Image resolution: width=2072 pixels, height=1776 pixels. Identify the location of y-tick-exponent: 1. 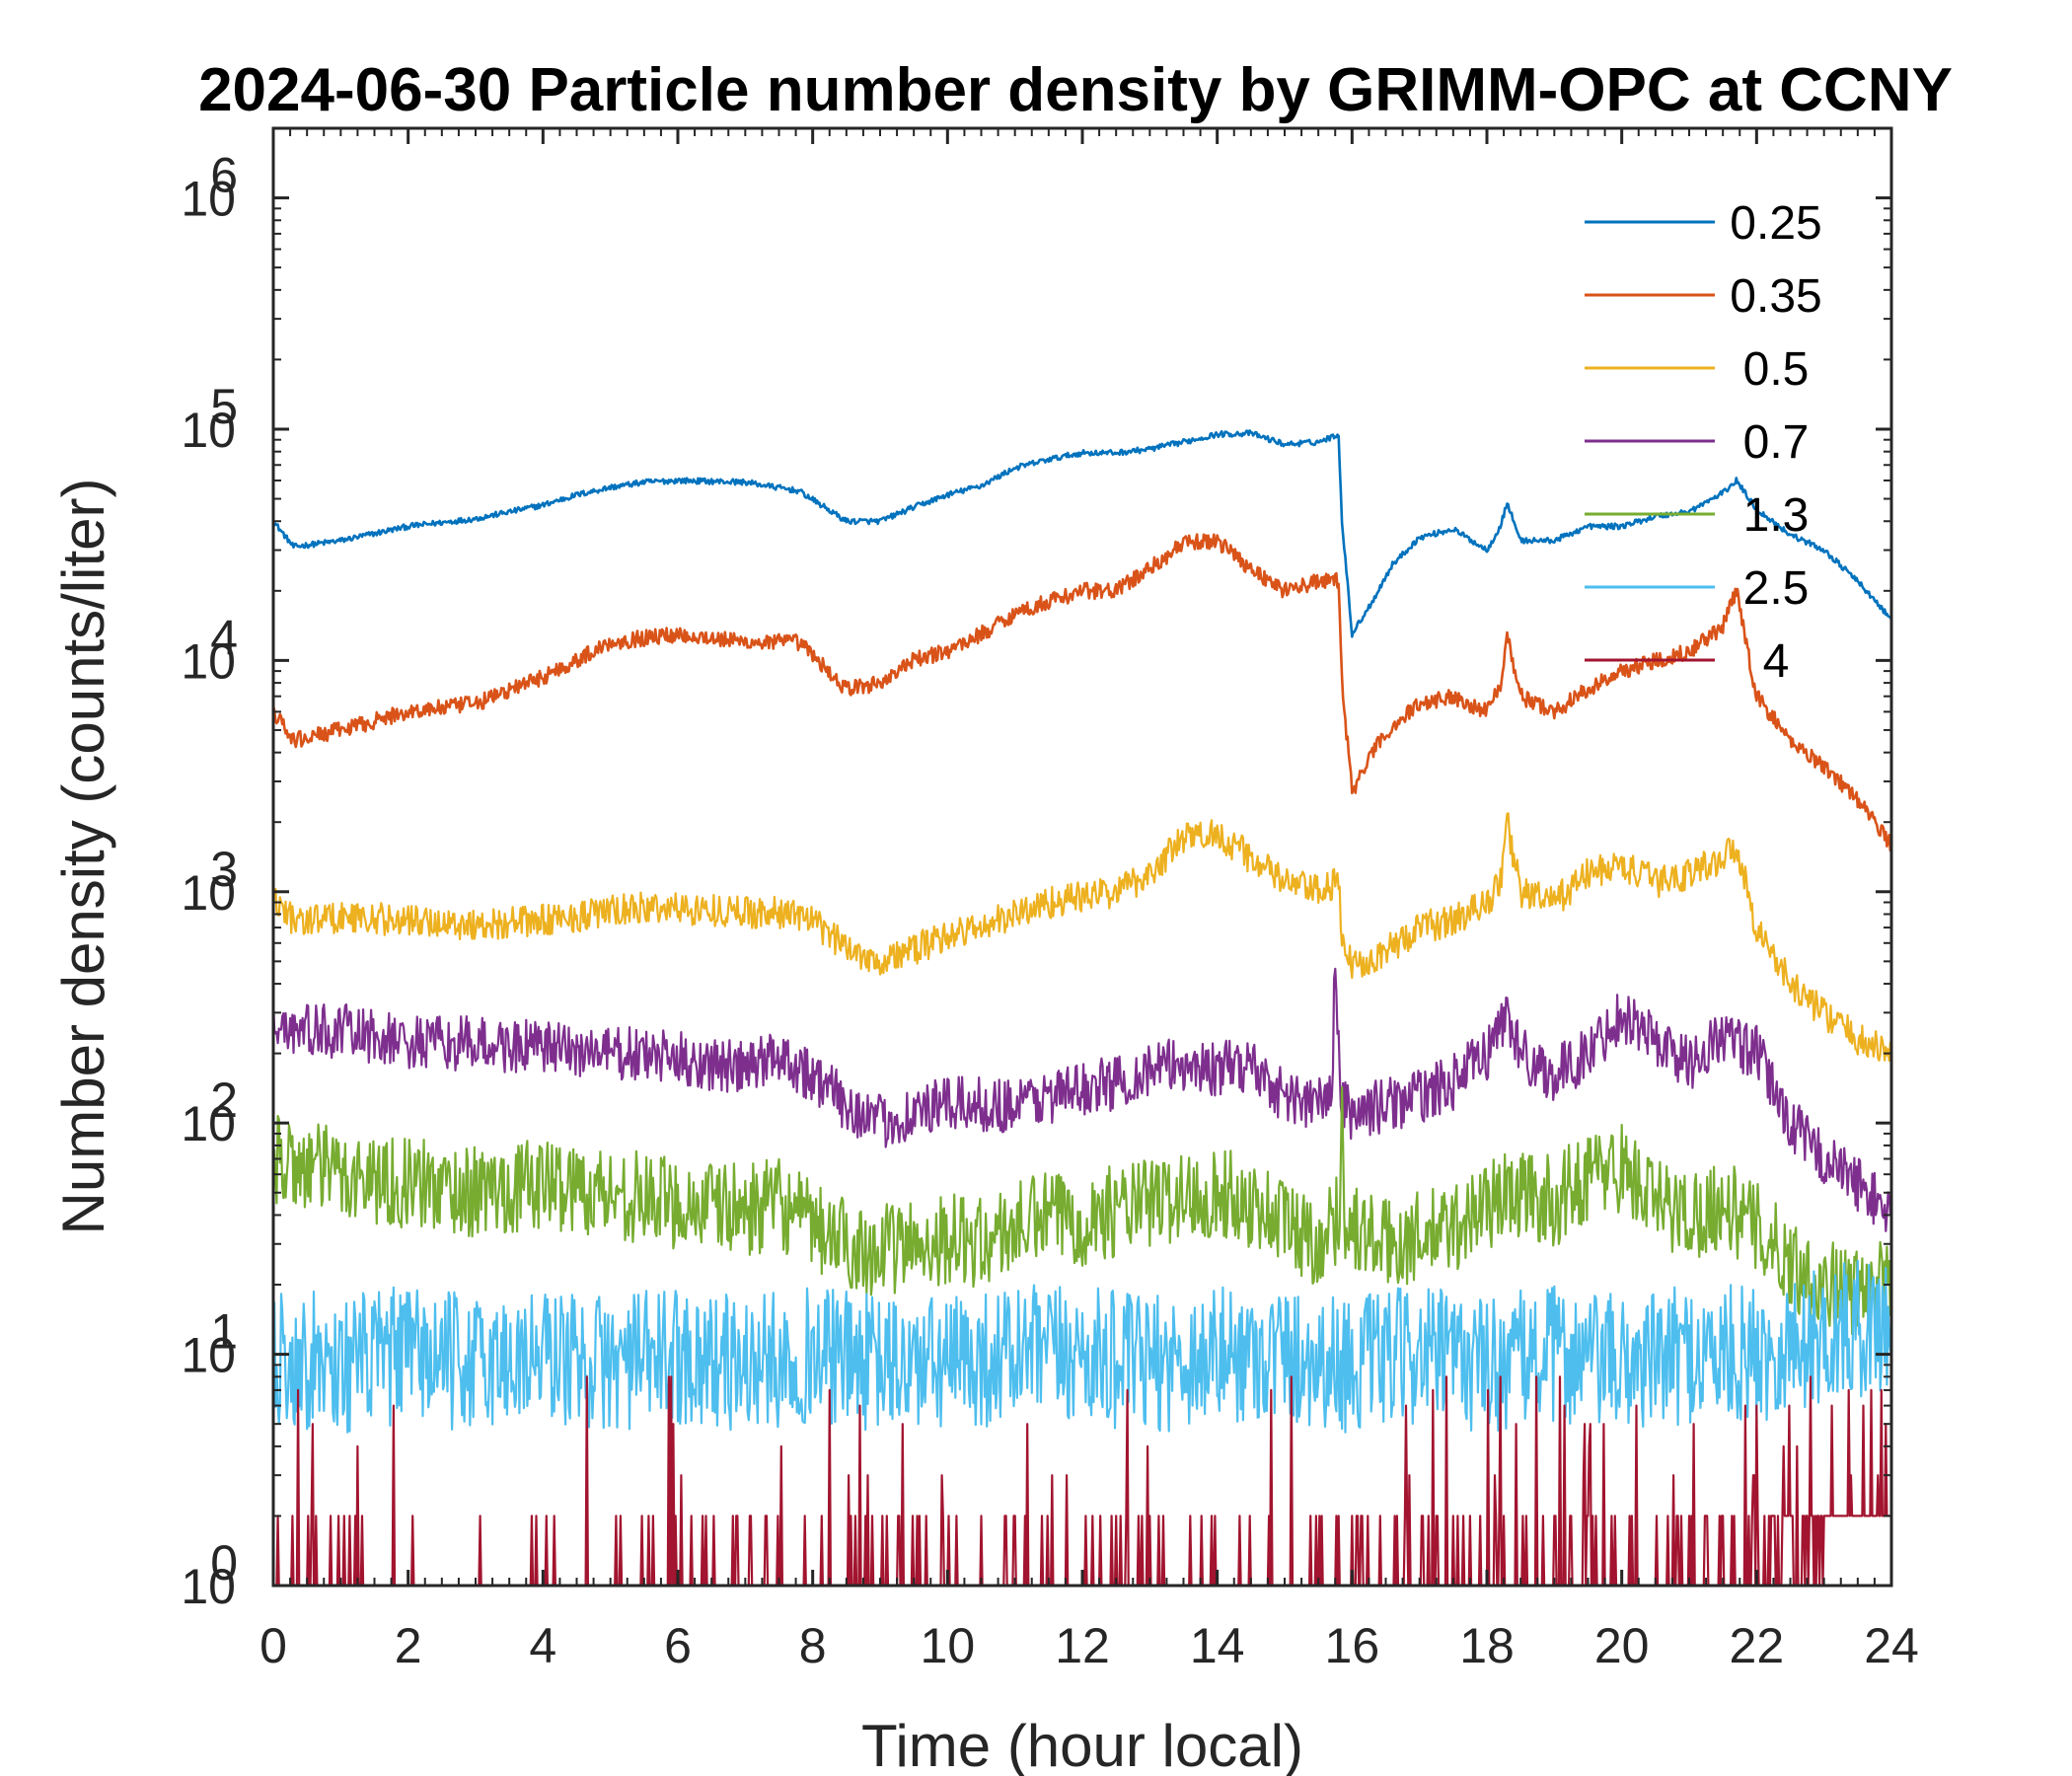
(224, 1332).